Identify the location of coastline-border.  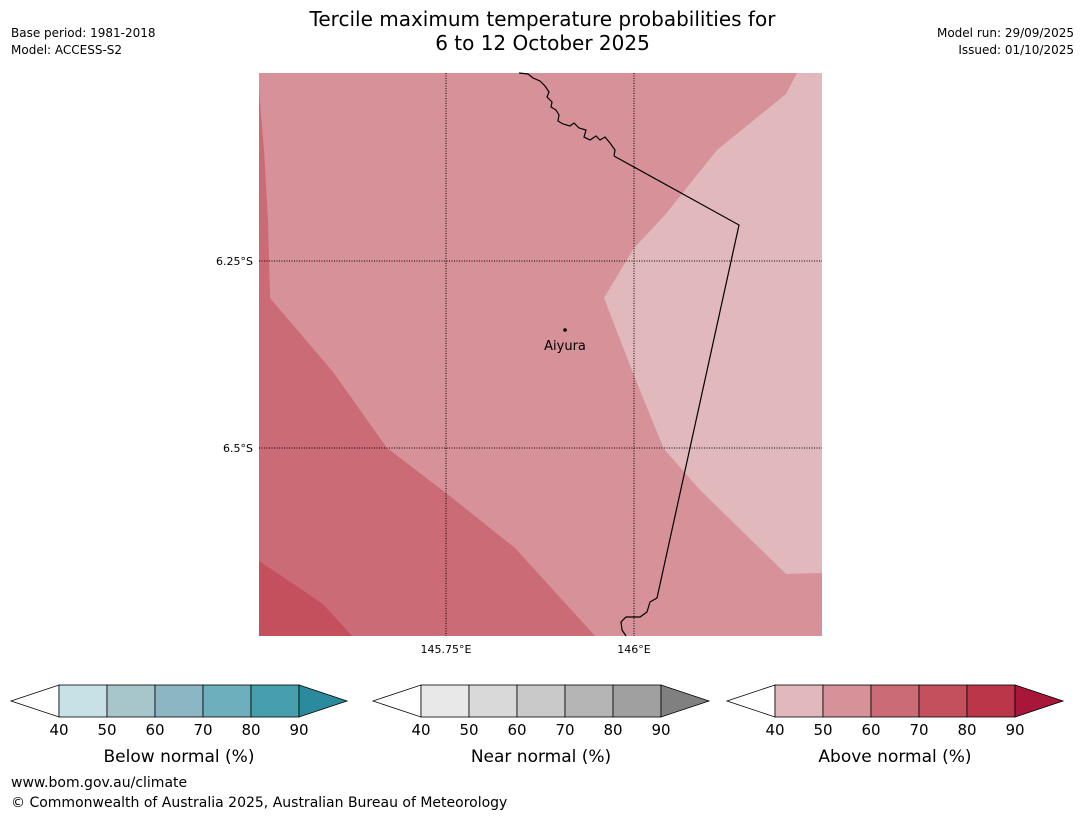
(629, 354).